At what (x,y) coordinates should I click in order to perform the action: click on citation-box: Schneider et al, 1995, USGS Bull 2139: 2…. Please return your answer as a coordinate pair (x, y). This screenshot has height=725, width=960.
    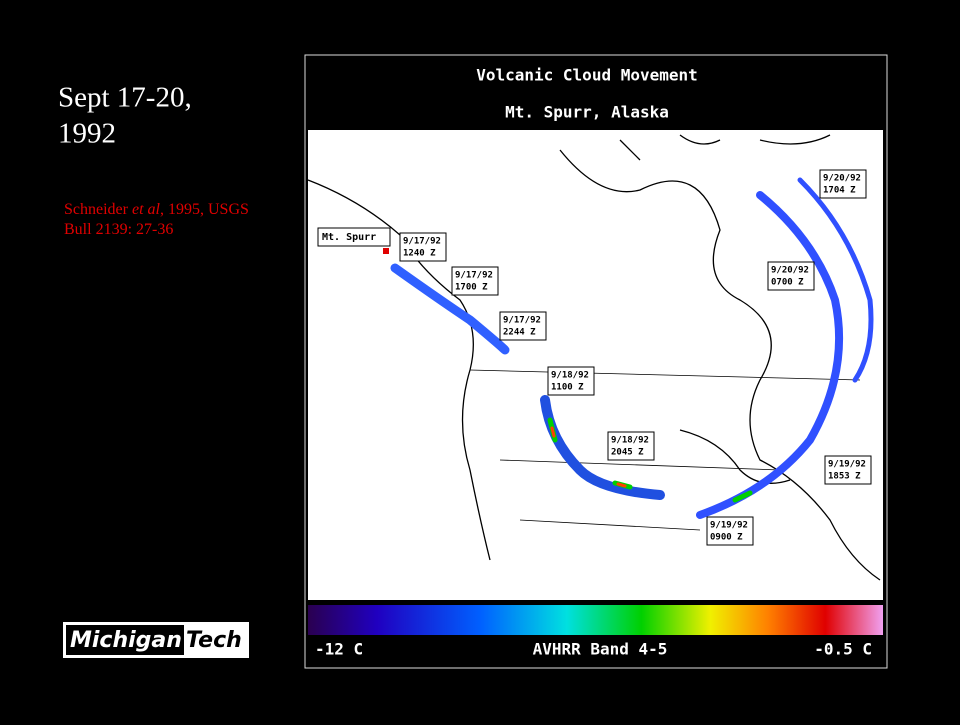
    Looking at the image, I should click on (161, 220).